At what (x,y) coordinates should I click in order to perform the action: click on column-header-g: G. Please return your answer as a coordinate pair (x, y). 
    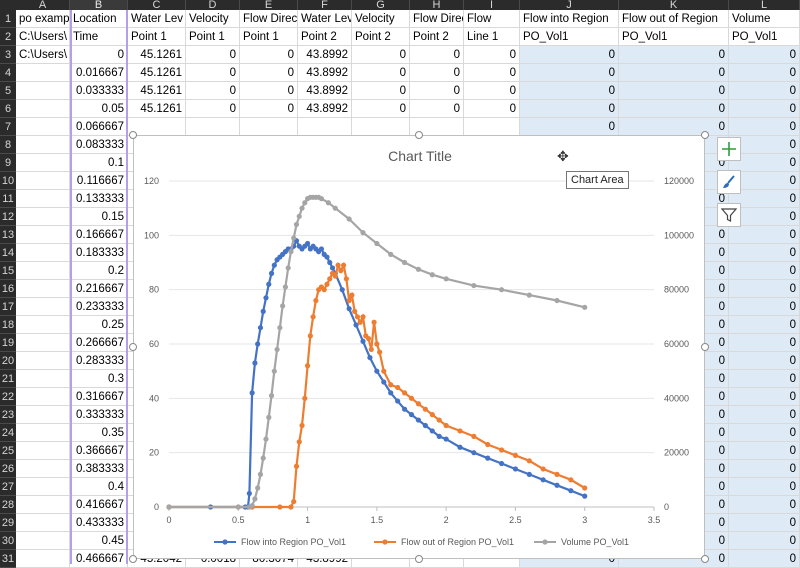
    Looking at the image, I should click on (381, 5).